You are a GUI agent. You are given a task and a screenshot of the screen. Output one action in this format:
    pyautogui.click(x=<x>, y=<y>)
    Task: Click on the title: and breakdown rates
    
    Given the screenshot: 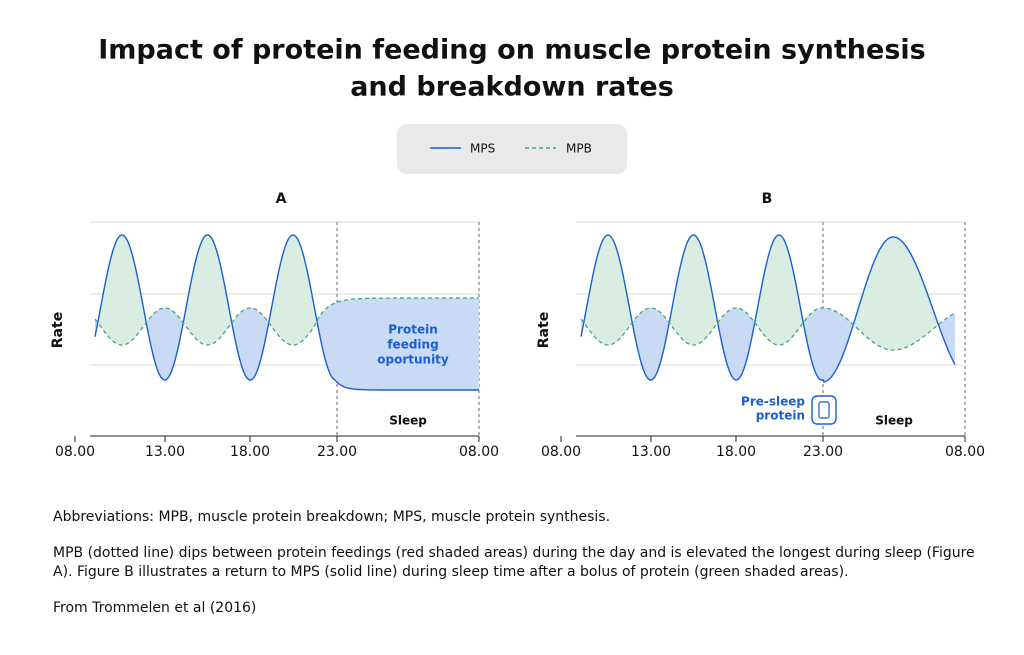 What is the action you would take?
    pyautogui.click(x=512, y=87)
    